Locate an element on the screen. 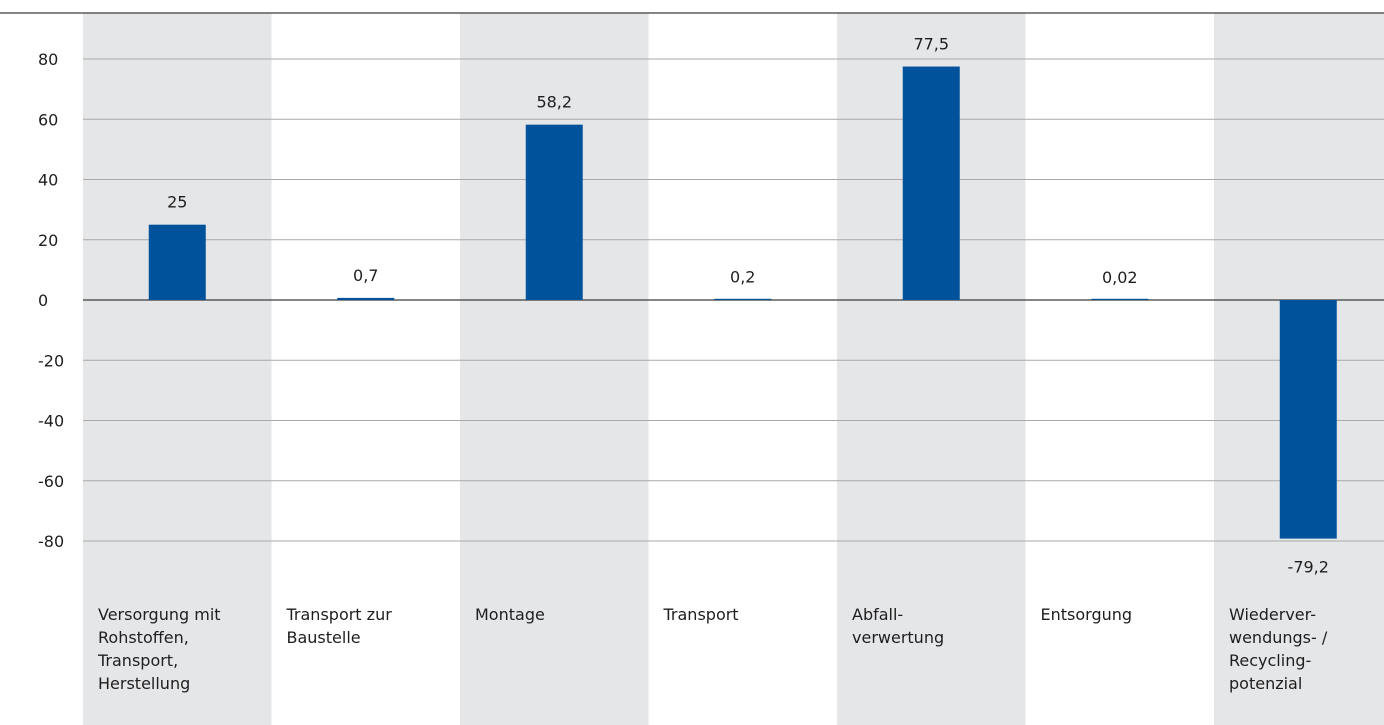  y-tick-label: -60 is located at coordinates (51, 481).